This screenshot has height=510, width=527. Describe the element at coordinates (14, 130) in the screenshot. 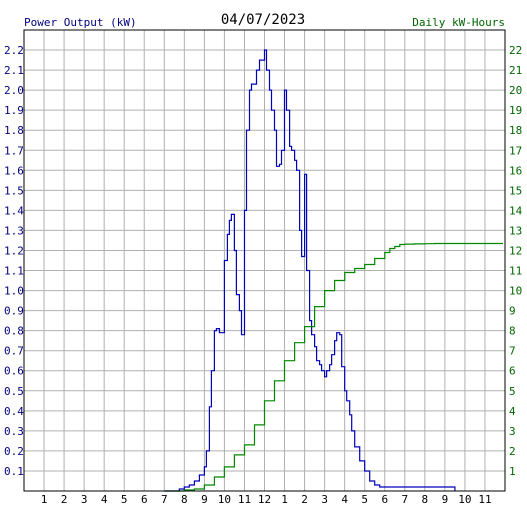

I see `y-left-tick-label: 1.8` at that location.